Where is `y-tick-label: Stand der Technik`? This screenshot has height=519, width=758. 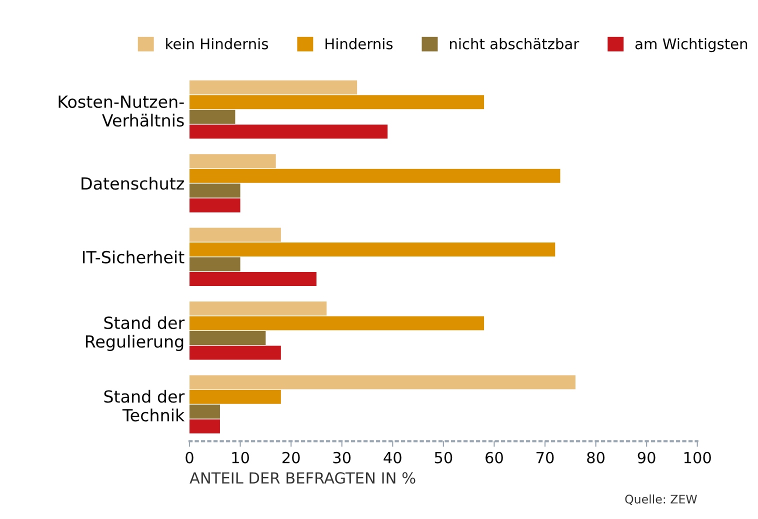 y-tick-label: Stand der Technik is located at coordinates (144, 406).